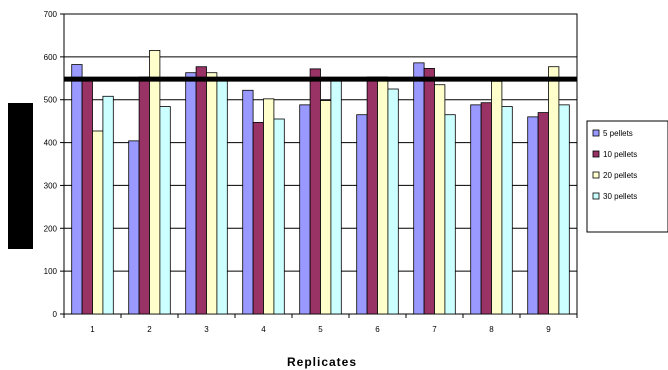 This screenshot has height=370, width=668. I want to click on legend-items: 5 pellets 10 pellets 20 pellets 30 pellets, so click(614, 165).